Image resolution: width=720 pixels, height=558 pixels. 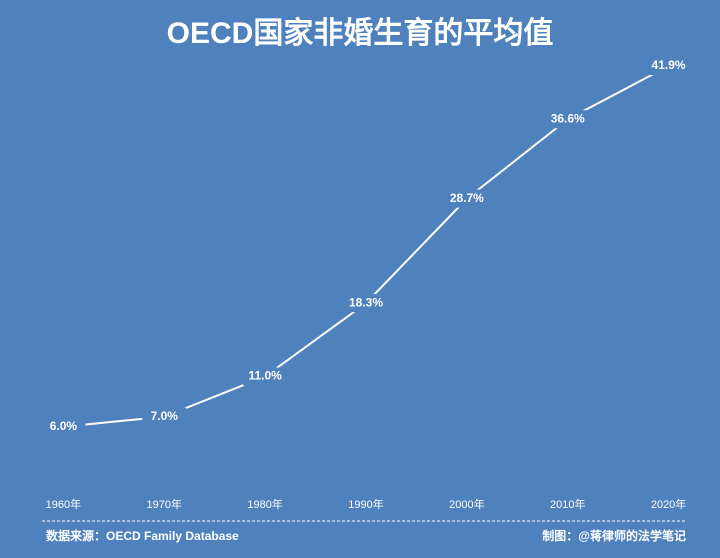 I want to click on x-tick-label: 2000年, so click(x=466, y=504).